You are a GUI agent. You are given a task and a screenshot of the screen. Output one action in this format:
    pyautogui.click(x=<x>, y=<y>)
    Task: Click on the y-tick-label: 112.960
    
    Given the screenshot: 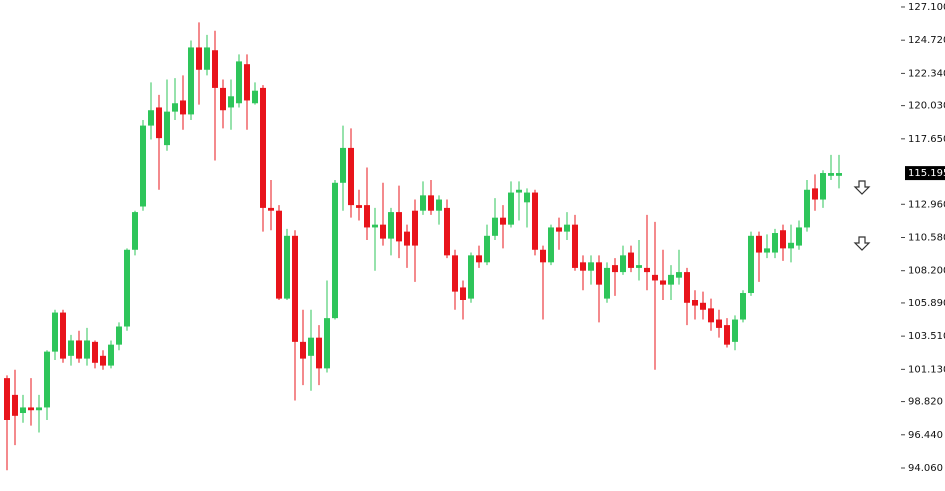 What is the action you would take?
    pyautogui.click(x=926, y=204)
    